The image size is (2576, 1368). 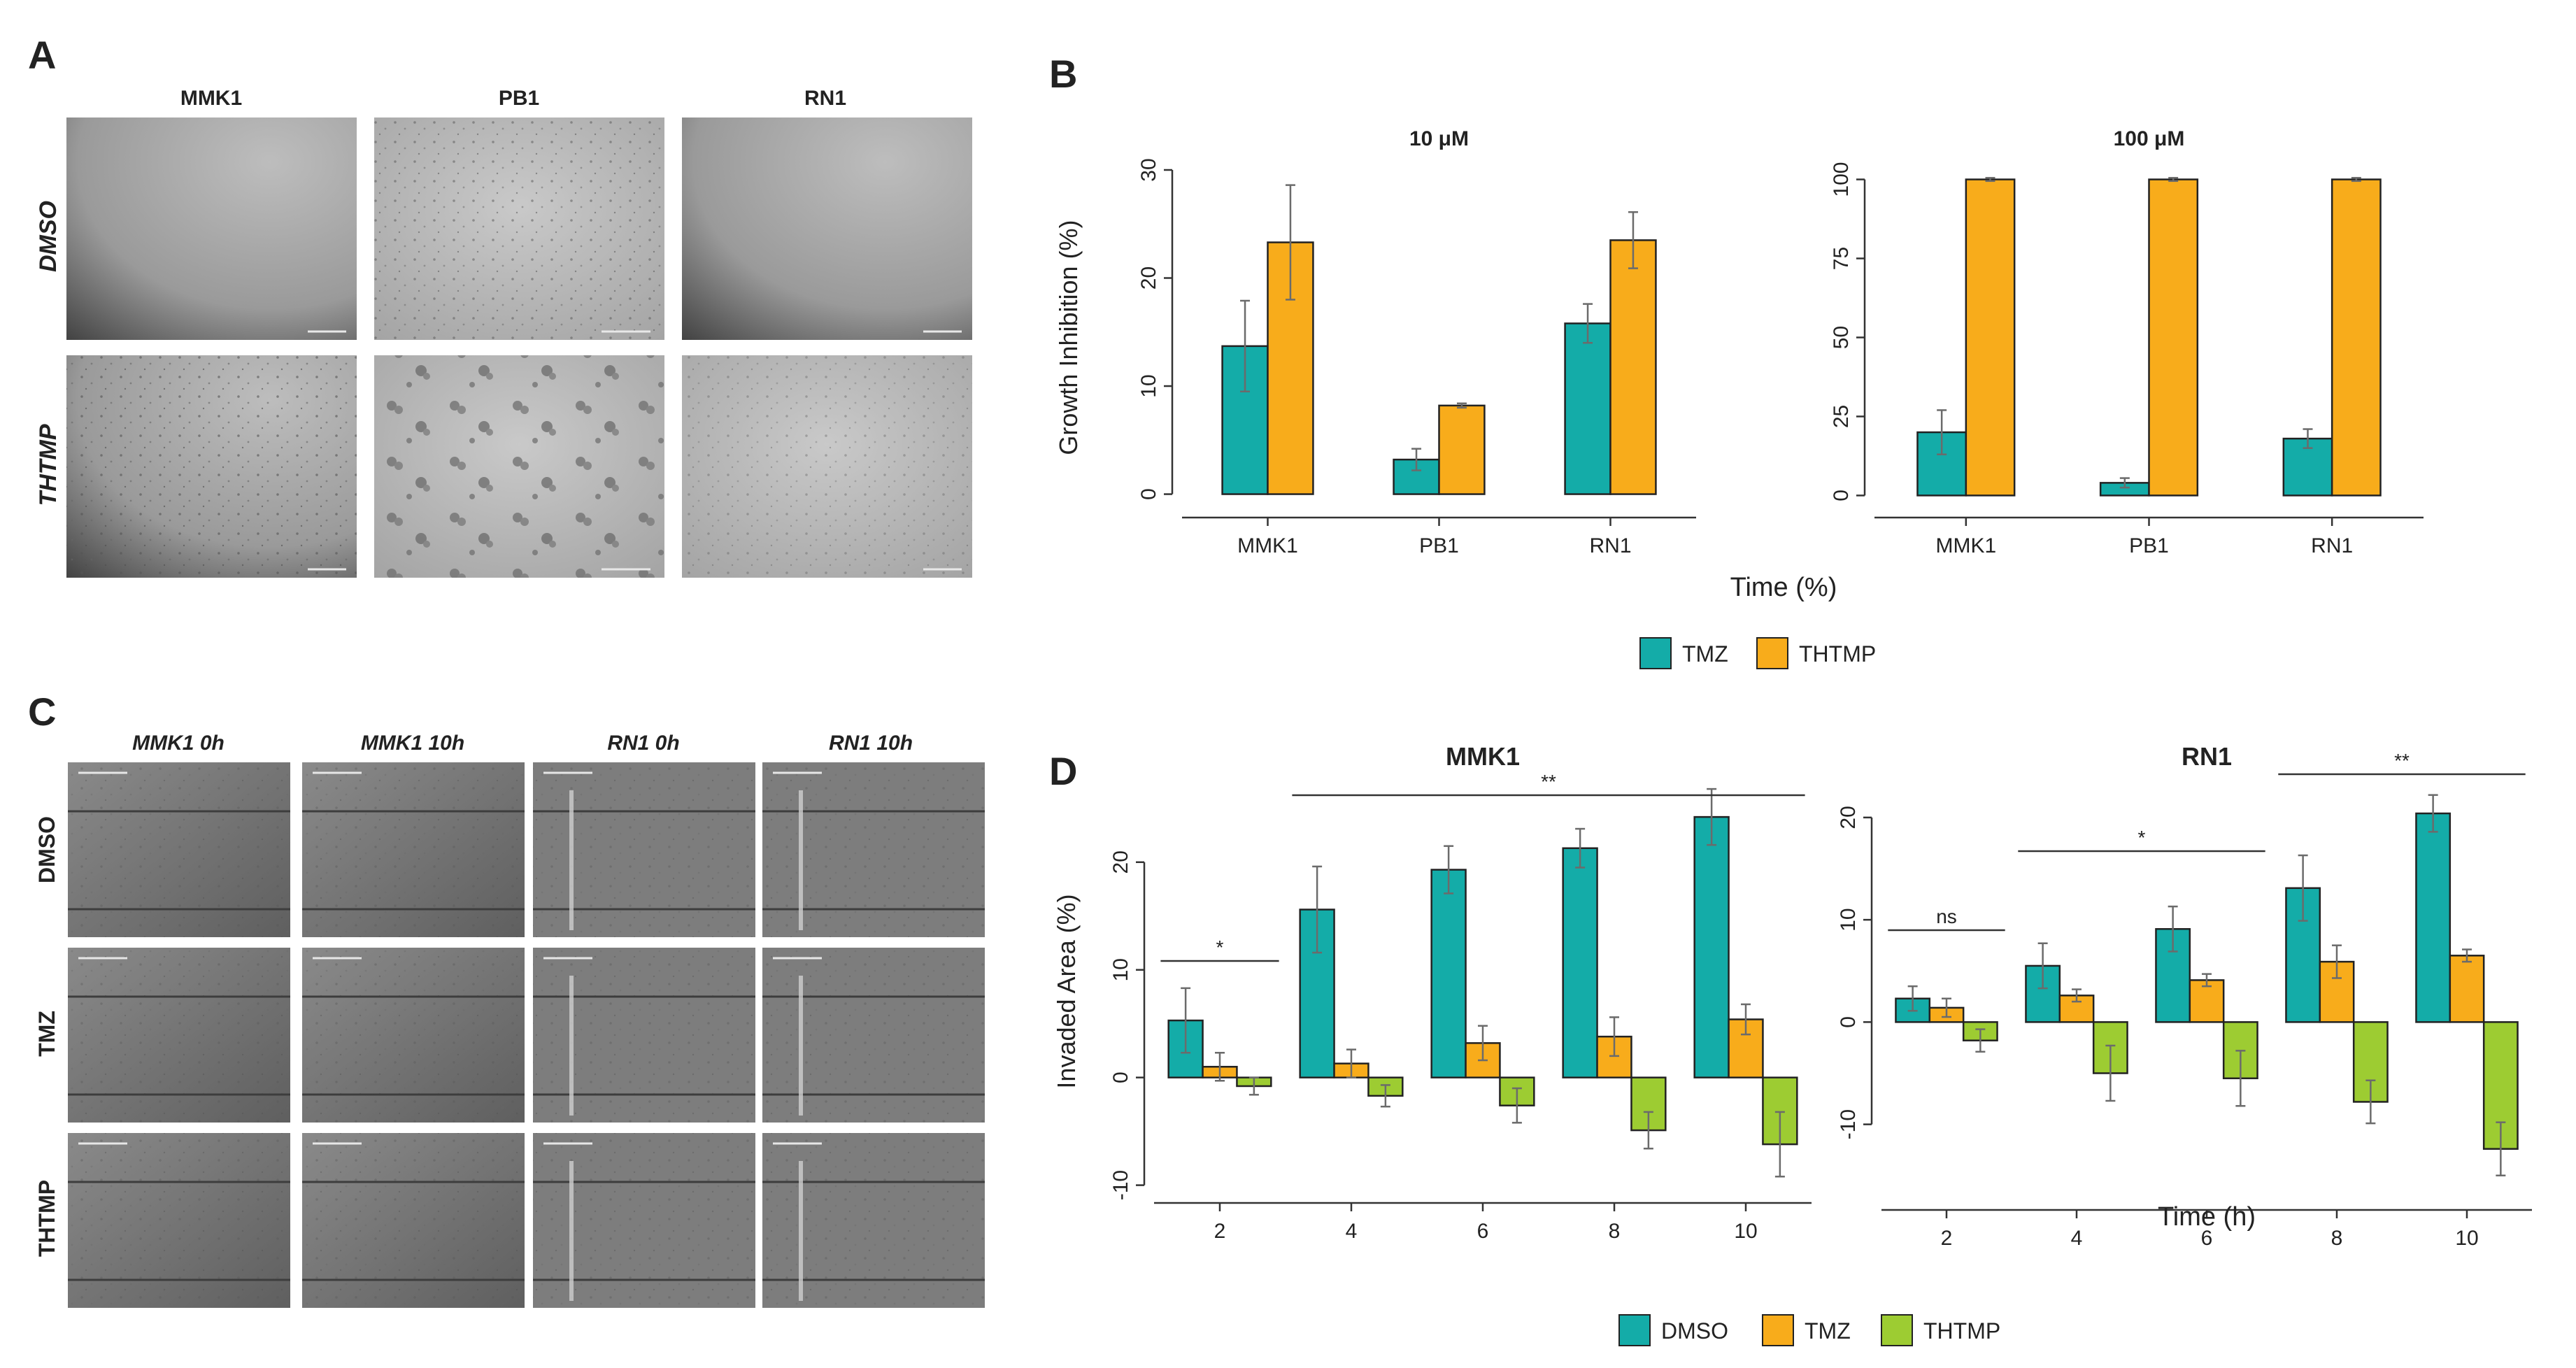 What do you see at coordinates (827, 466) in the screenshot?
I see `micrograph-rn1-thtmp` at bounding box center [827, 466].